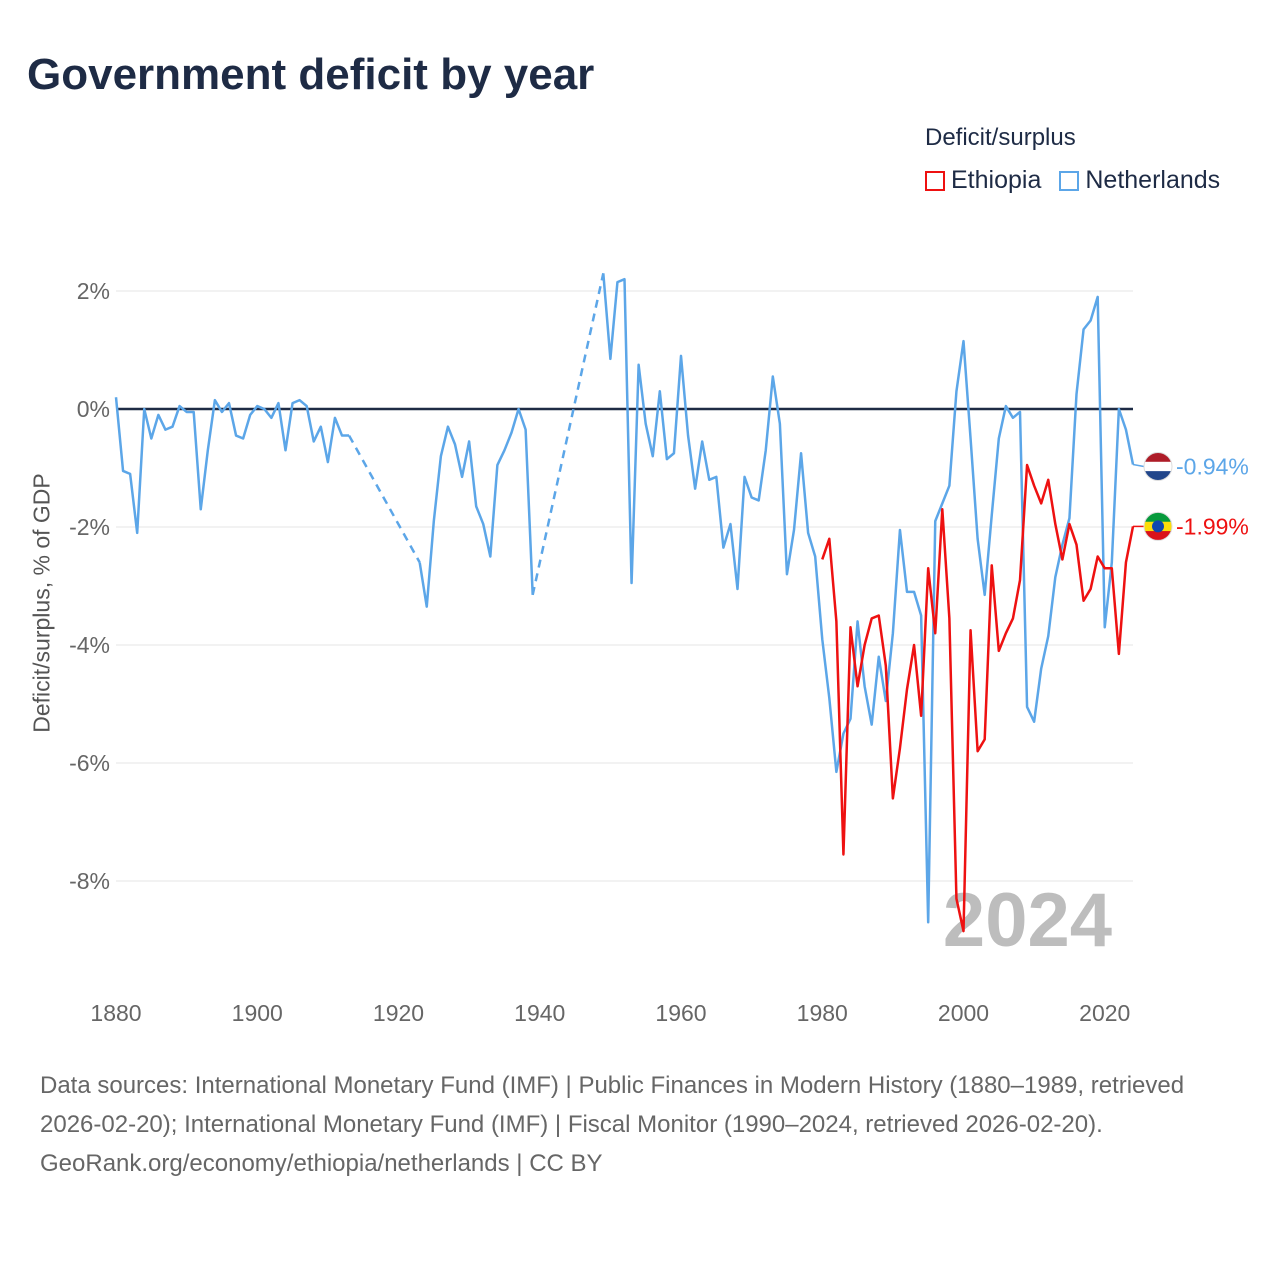  I want to click on x-tick-label: 1960, so click(680, 1013).